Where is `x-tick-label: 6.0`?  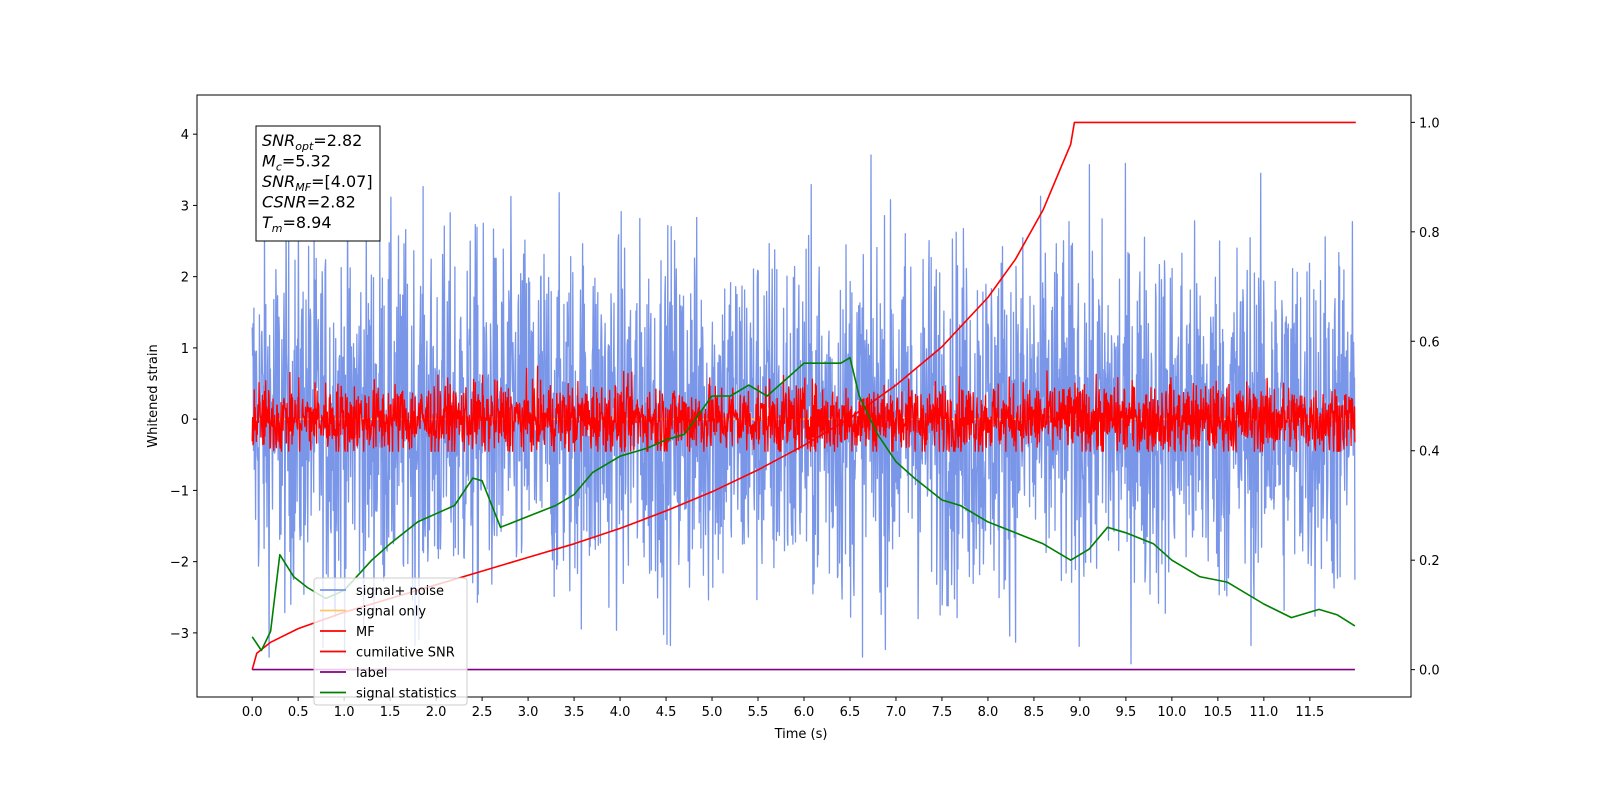 x-tick-label: 6.0 is located at coordinates (804, 712).